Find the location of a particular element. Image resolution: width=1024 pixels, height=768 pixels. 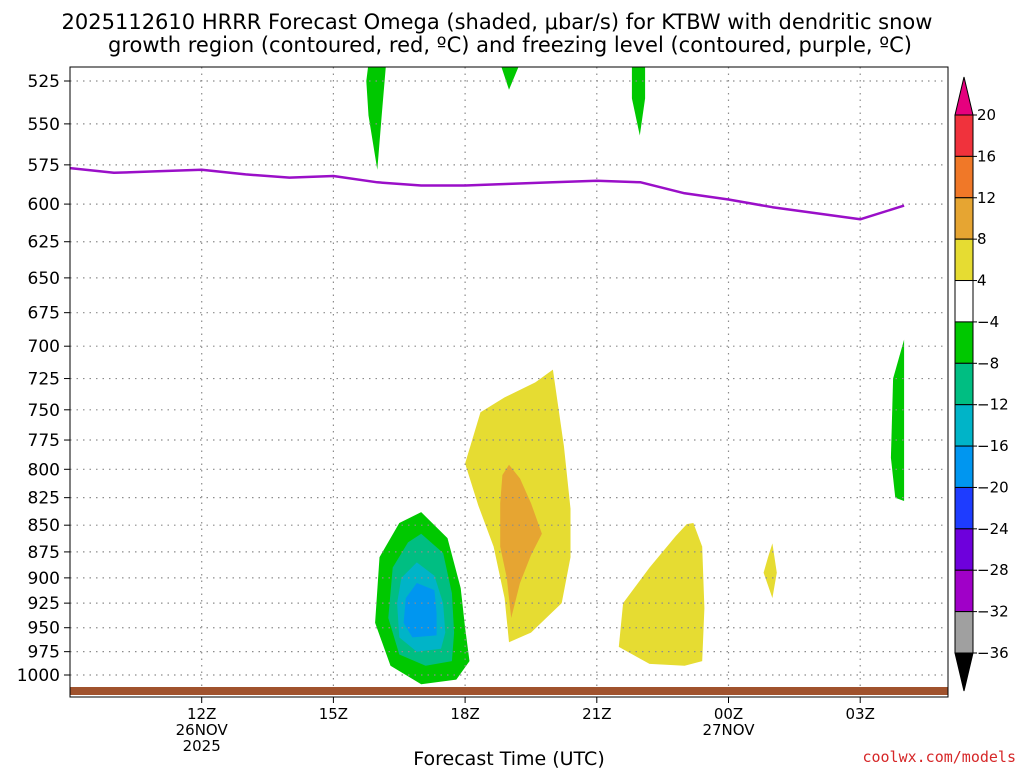

colorbar-label-10: −24 is located at coordinates (993, 529).